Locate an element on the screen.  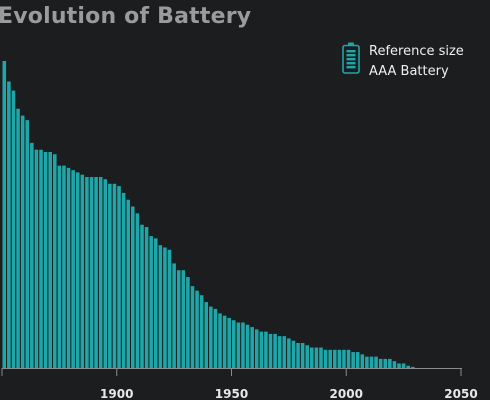
legend-line-reference: Reference size is located at coordinates (416, 51).